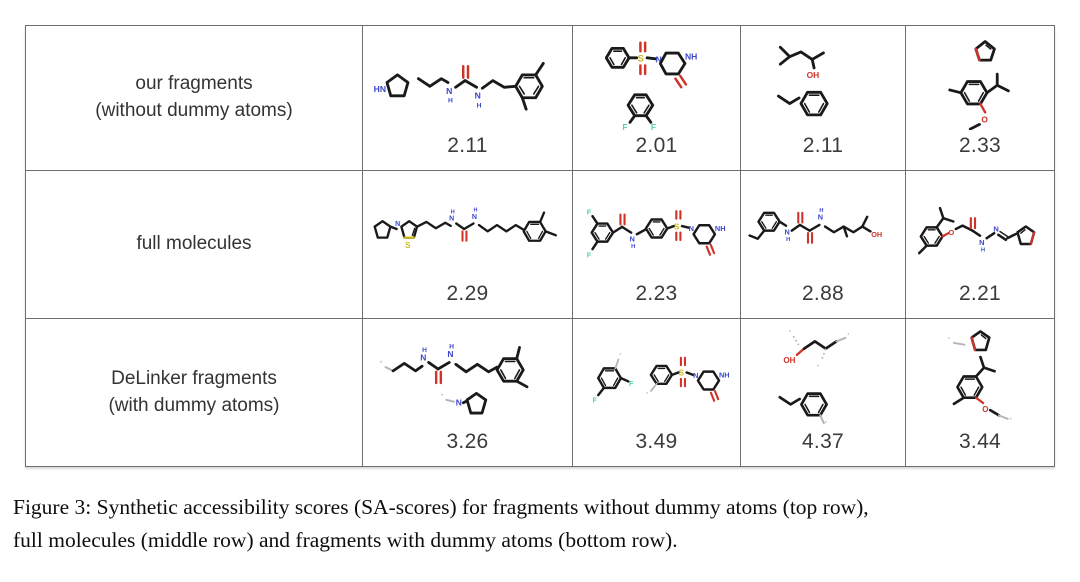 The height and width of the screenshot is (582, 1080). What do you see at coordinates (803, 81) in the screenshot?
I see `molecule-structure-svg: OH` at bounding box center [803, 81].